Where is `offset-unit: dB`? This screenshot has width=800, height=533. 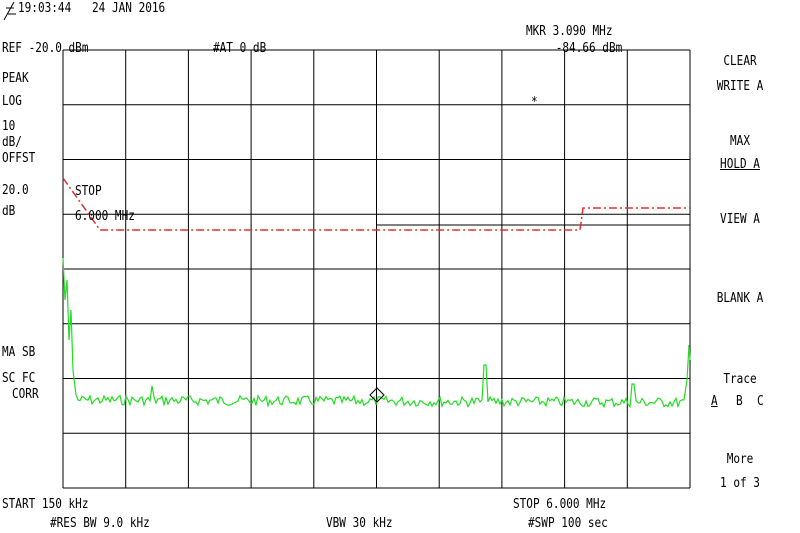 offset-unit: dB is located at coordinates (9, 211).